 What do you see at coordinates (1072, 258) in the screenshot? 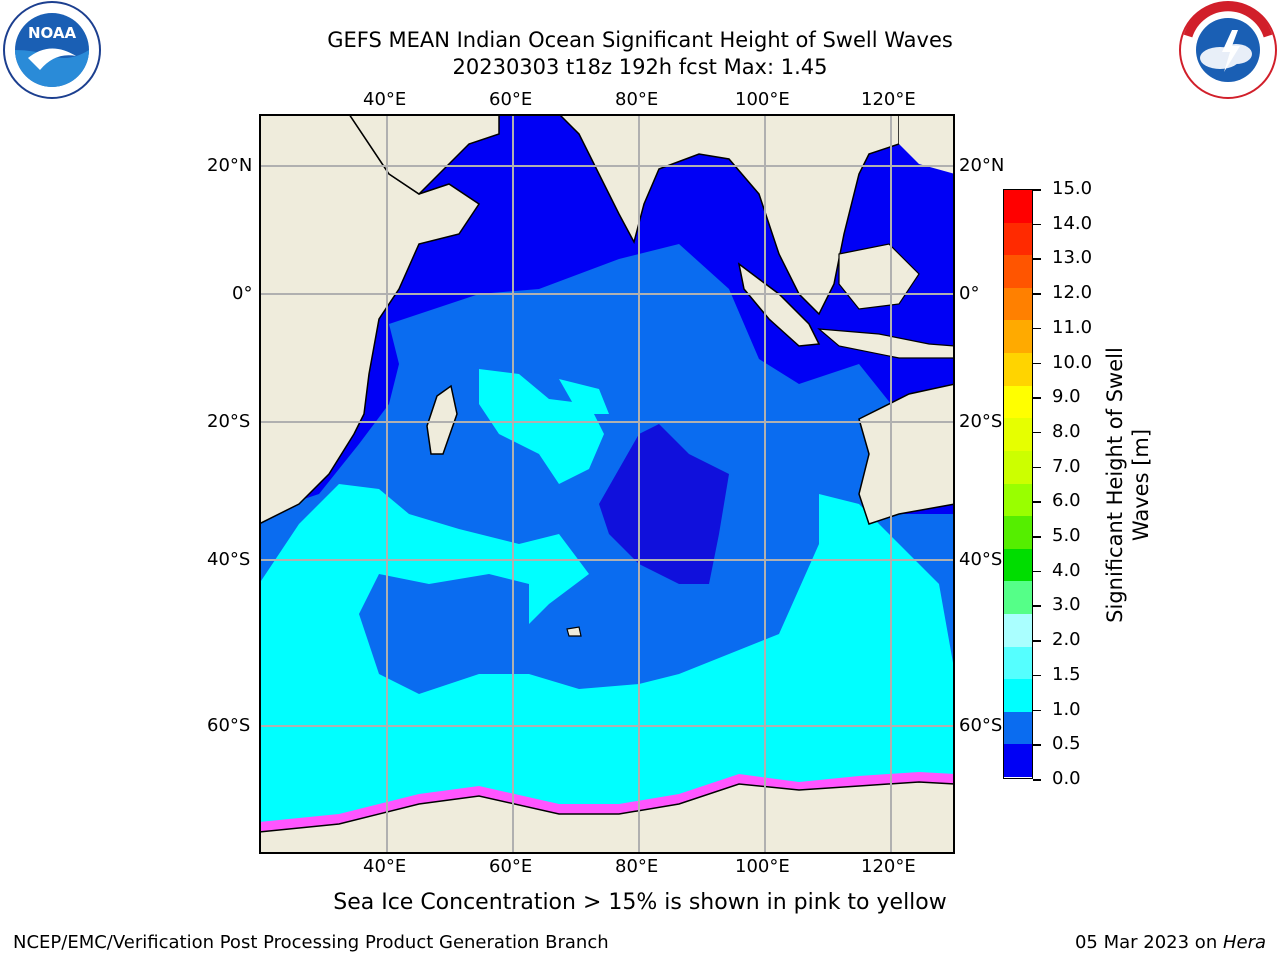
I see `colorbar-tick-label: 13.0` at bounding box center [1072, 258].